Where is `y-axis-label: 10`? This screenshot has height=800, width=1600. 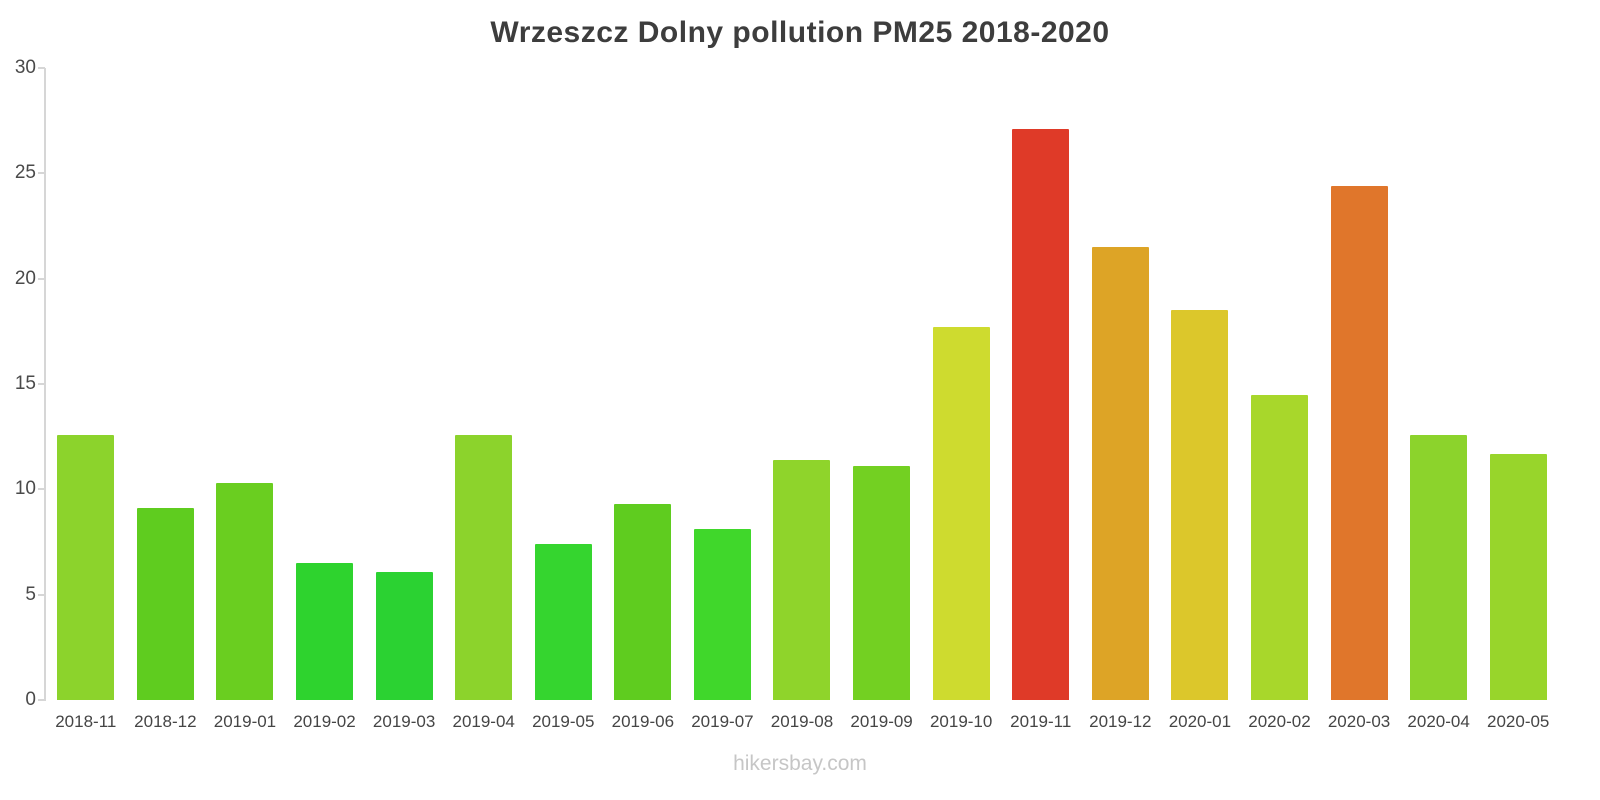
y-axis-label: 10 is located at coordinates (25, 489).